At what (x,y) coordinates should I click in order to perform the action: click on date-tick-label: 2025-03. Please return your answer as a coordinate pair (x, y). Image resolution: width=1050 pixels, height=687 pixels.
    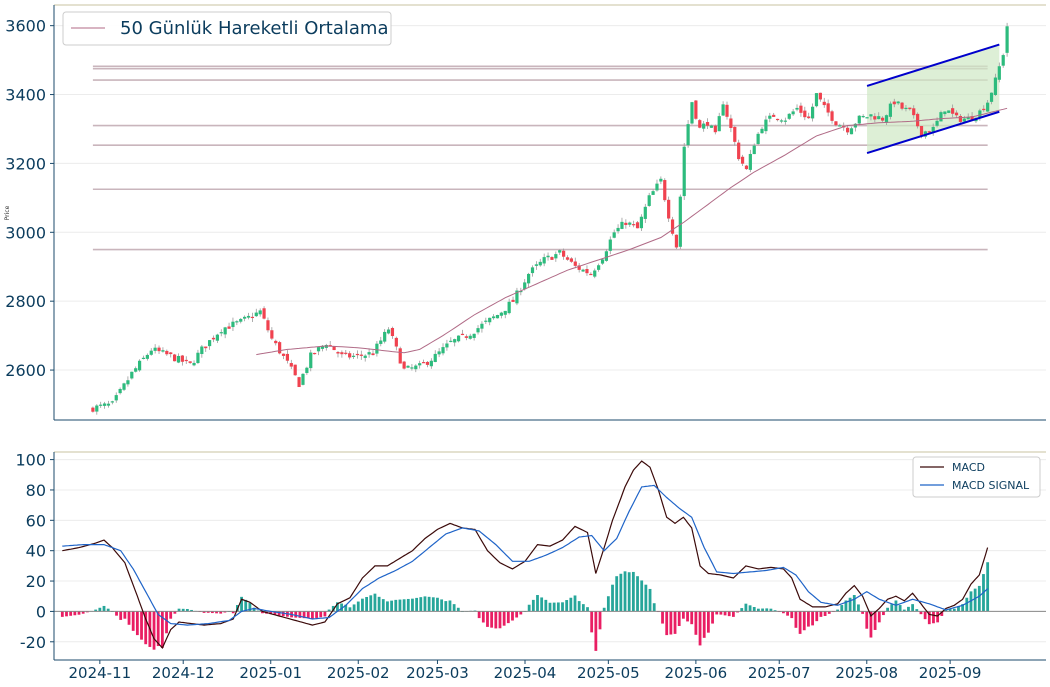
    Looking at the image, I should click on (437, 673).